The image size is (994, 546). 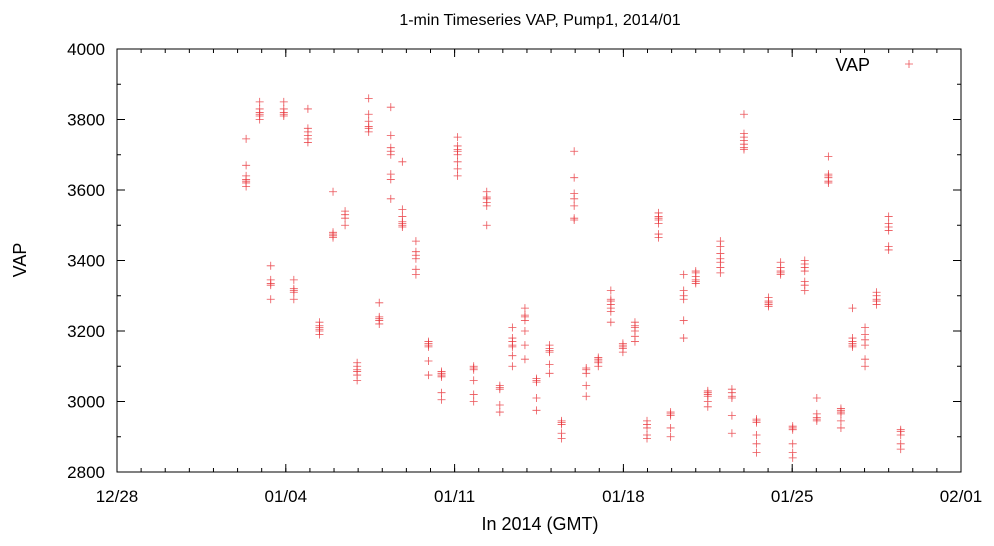 What do you see at coordinates (539, 524) in the screenshot?
I see `x-axis-label: In 2014 (GMT)` at bounding box center [539, 524].